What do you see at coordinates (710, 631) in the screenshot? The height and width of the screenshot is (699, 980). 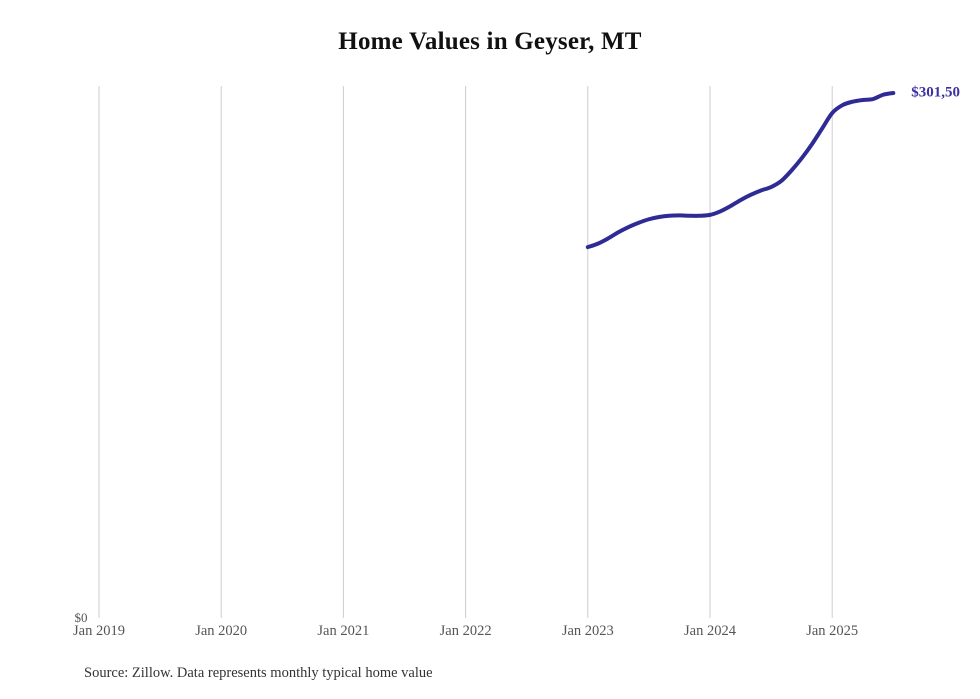 I see `x-axis-tick-label: Jan 2024` at bounding box center [710, 631].